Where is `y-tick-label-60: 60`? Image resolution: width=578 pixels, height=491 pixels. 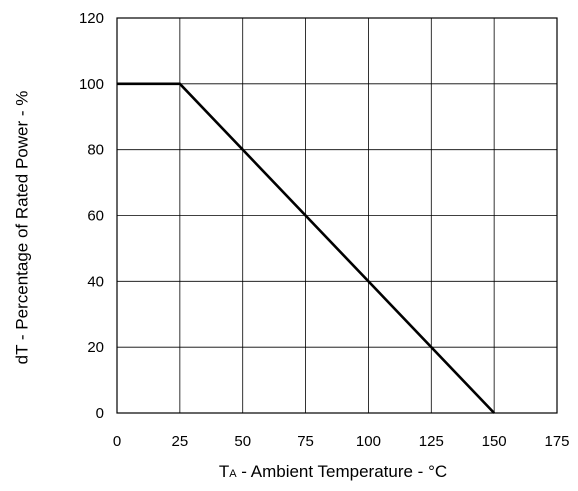
y-tick-label-60: 60 is located at coordinates (95, 216).